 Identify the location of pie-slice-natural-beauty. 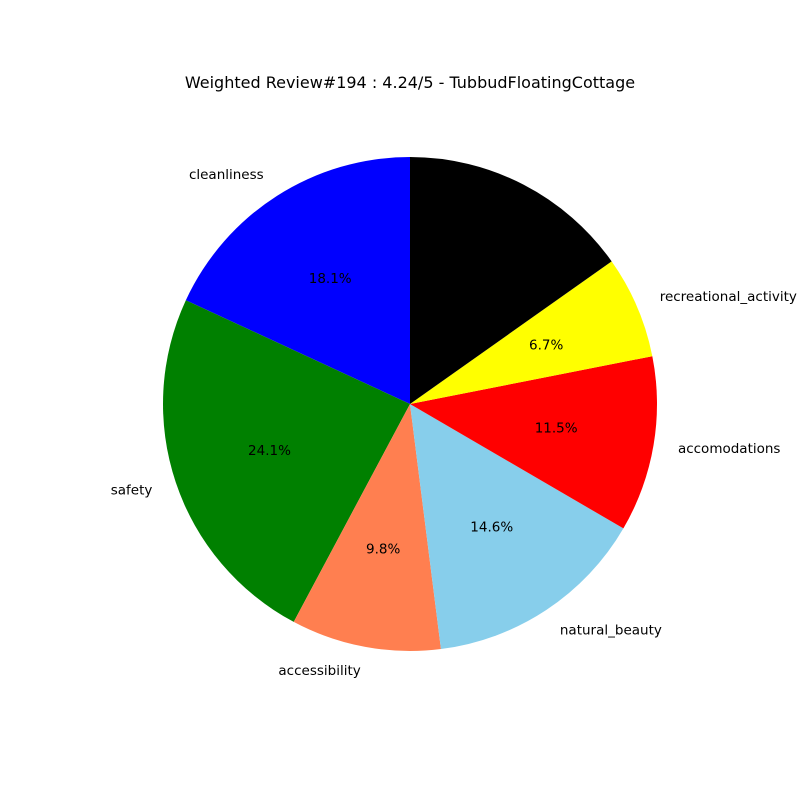
(517, 527).